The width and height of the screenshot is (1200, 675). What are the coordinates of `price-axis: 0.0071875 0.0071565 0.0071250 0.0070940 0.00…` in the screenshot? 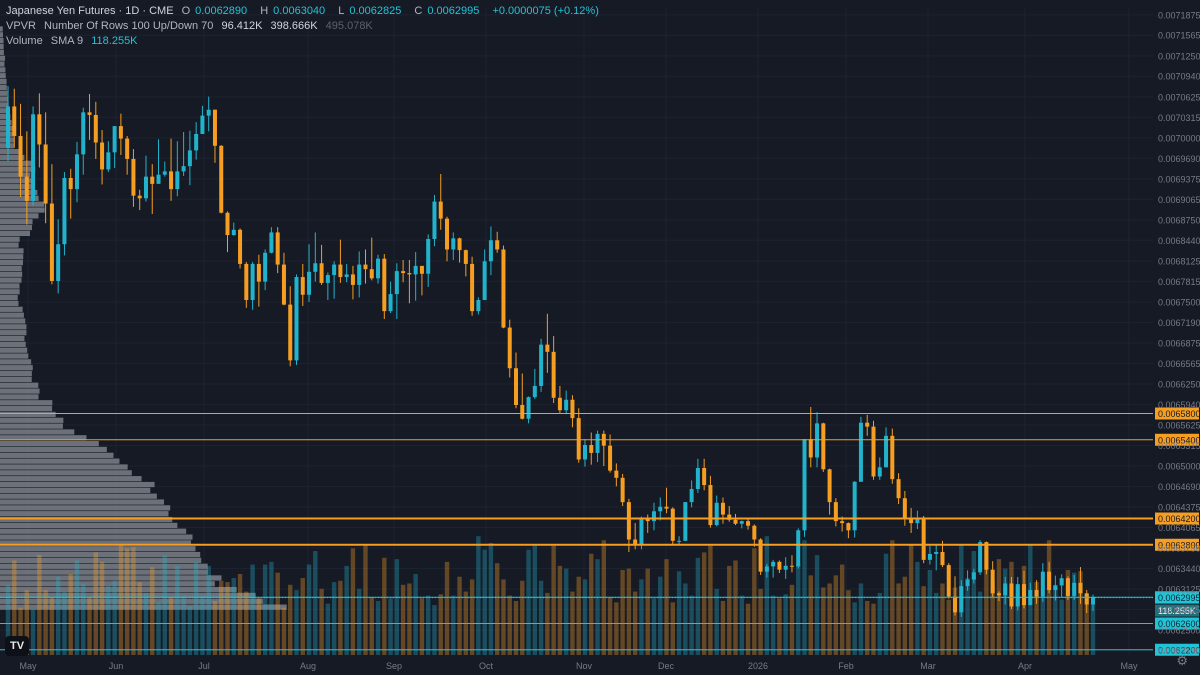 It's located at (1179, 333).